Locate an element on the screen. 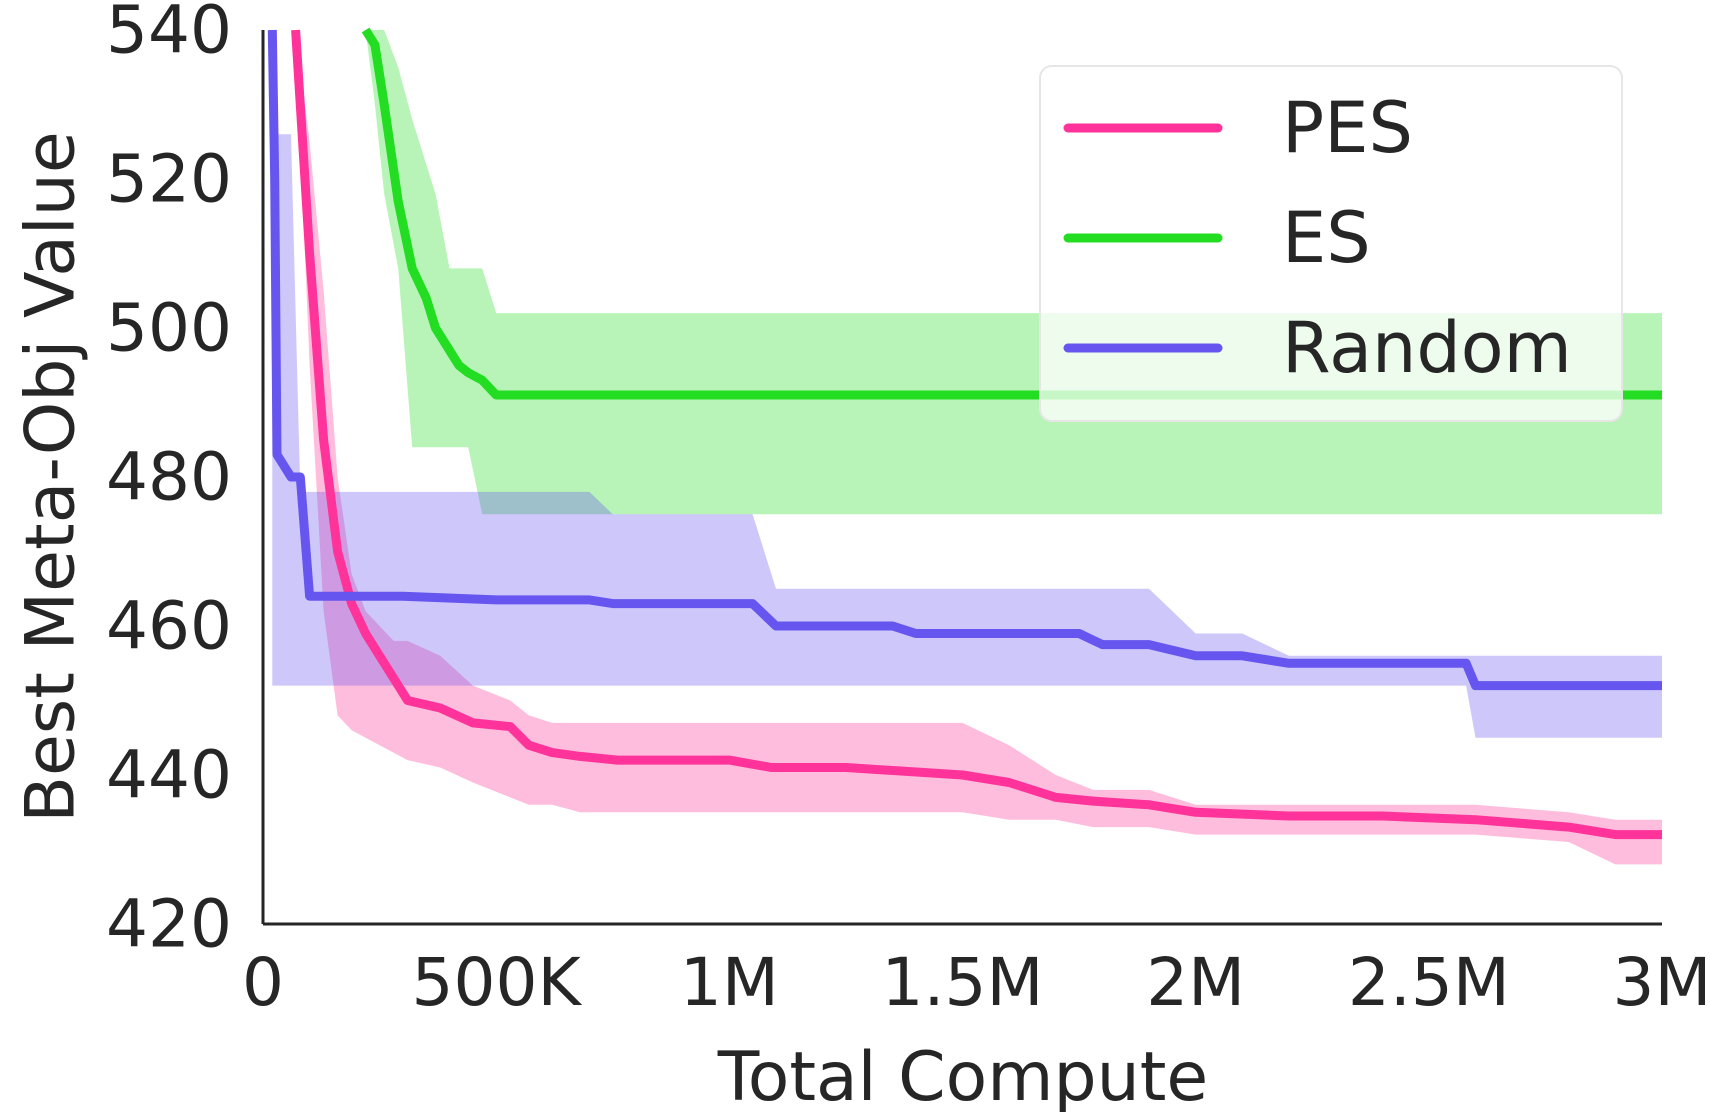 This screenshot has height=1112, width=1710. x-tick-label: 2M is located at coordinates (1195, 982).